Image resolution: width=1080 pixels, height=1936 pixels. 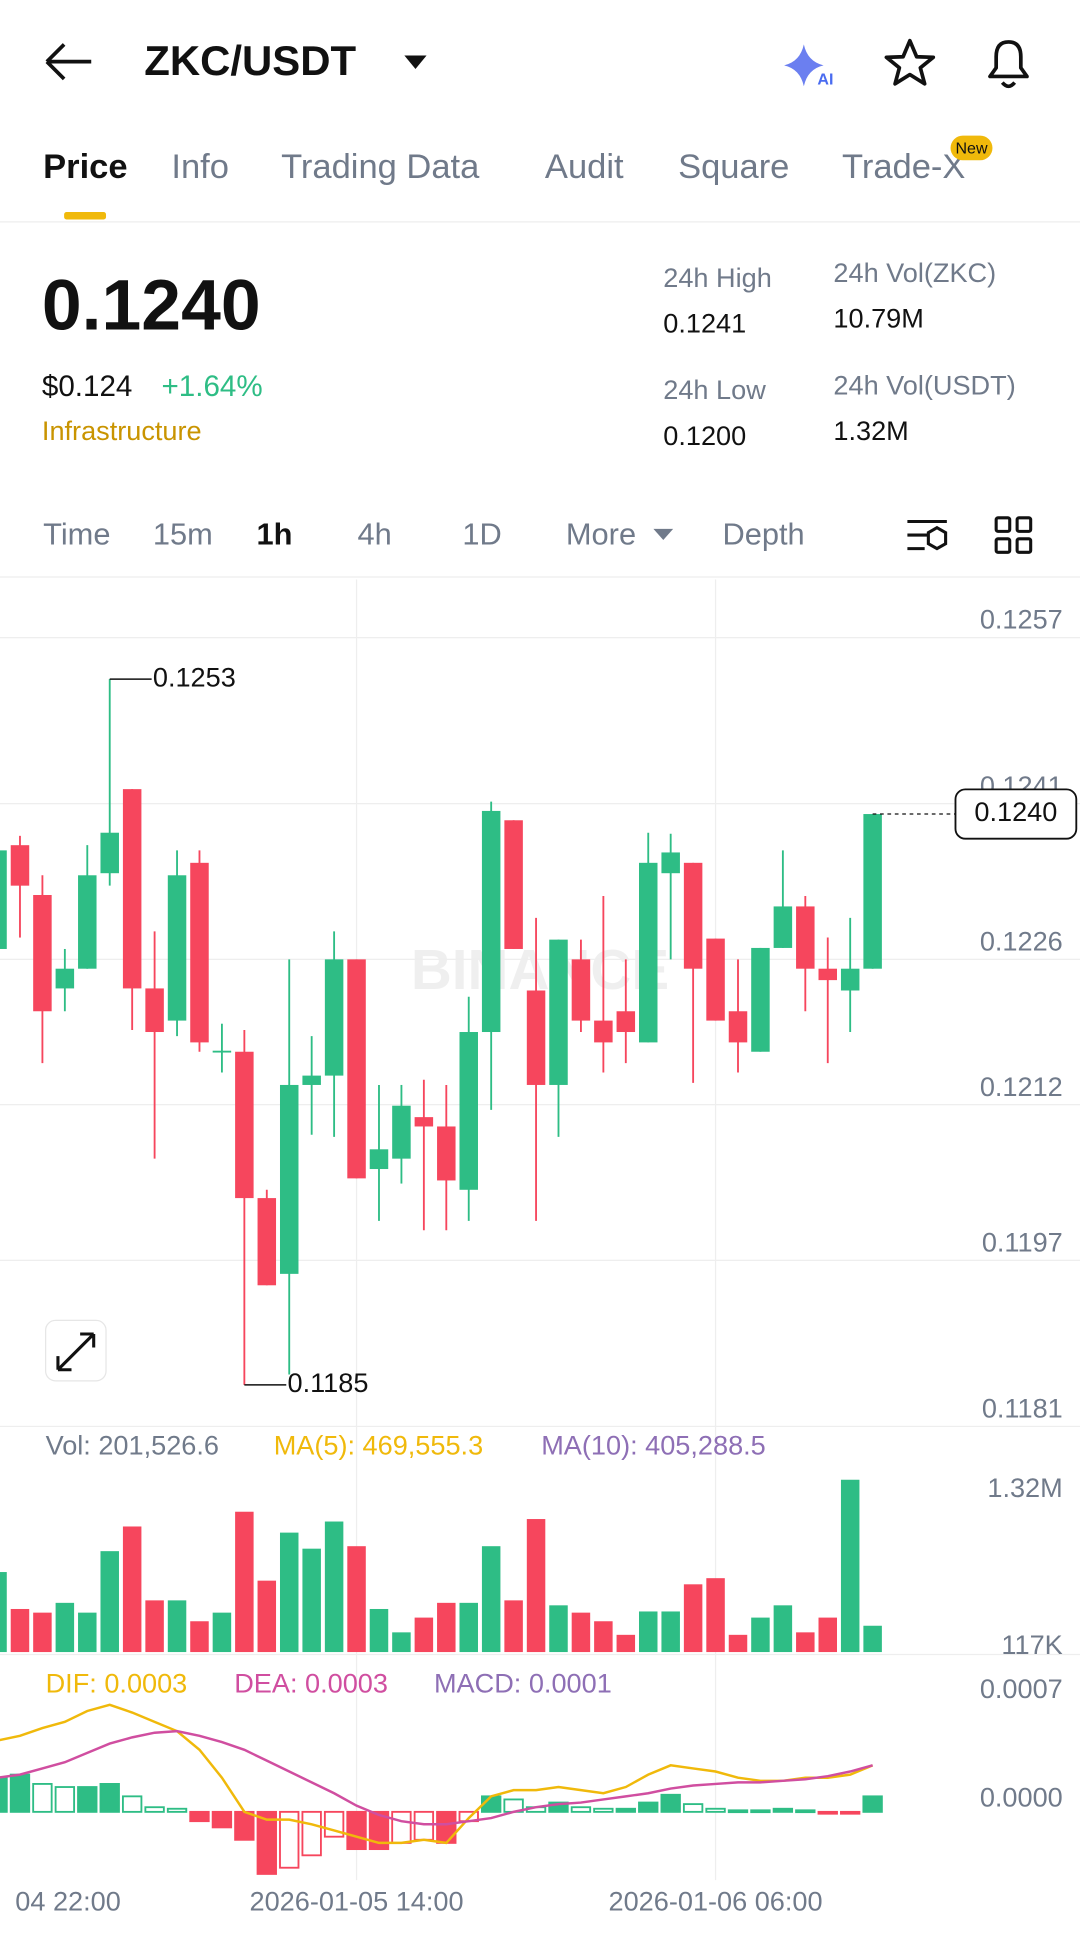 What do you see at coordinates (250, 60) in the screenshot?
I see `pair-title: ZKC/USDT` at bounding box center [250, 60].